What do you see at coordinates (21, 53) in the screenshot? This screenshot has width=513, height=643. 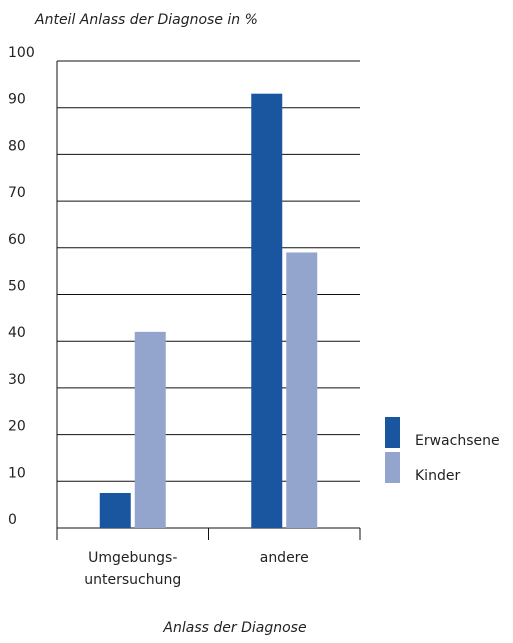 I see `y-tick-label: 100` at bounding box center [21, 53].